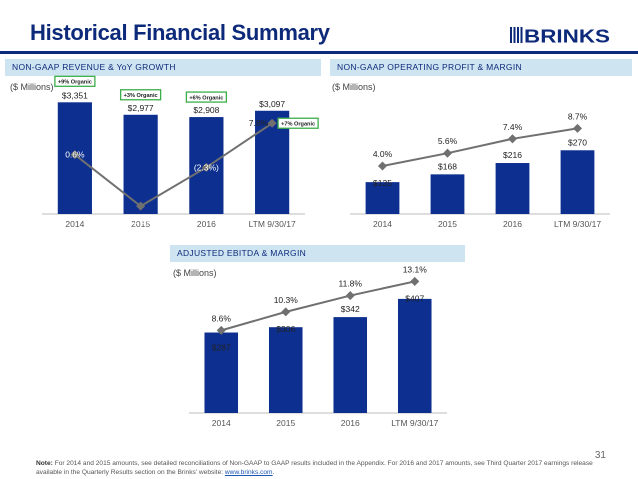 The height and width of the screenshot is (479, 638). I want to click on bar-value-label: $287, so click(221, 347).